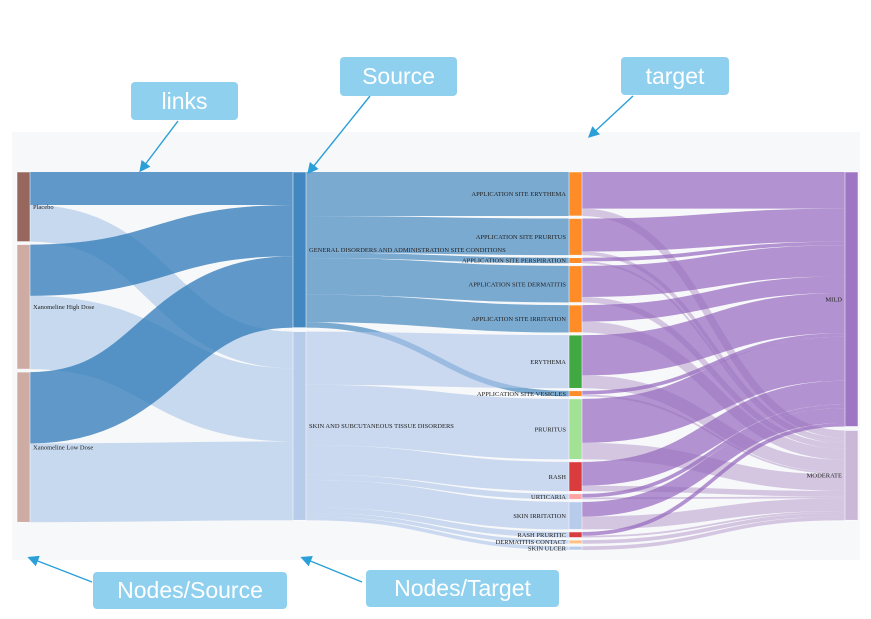 This screenshot has width=871, height=619. I want to click on node-label-skin: SKIN AND SUBCUTANEOUS TISSUE DISORDERS, so click(381, 426).